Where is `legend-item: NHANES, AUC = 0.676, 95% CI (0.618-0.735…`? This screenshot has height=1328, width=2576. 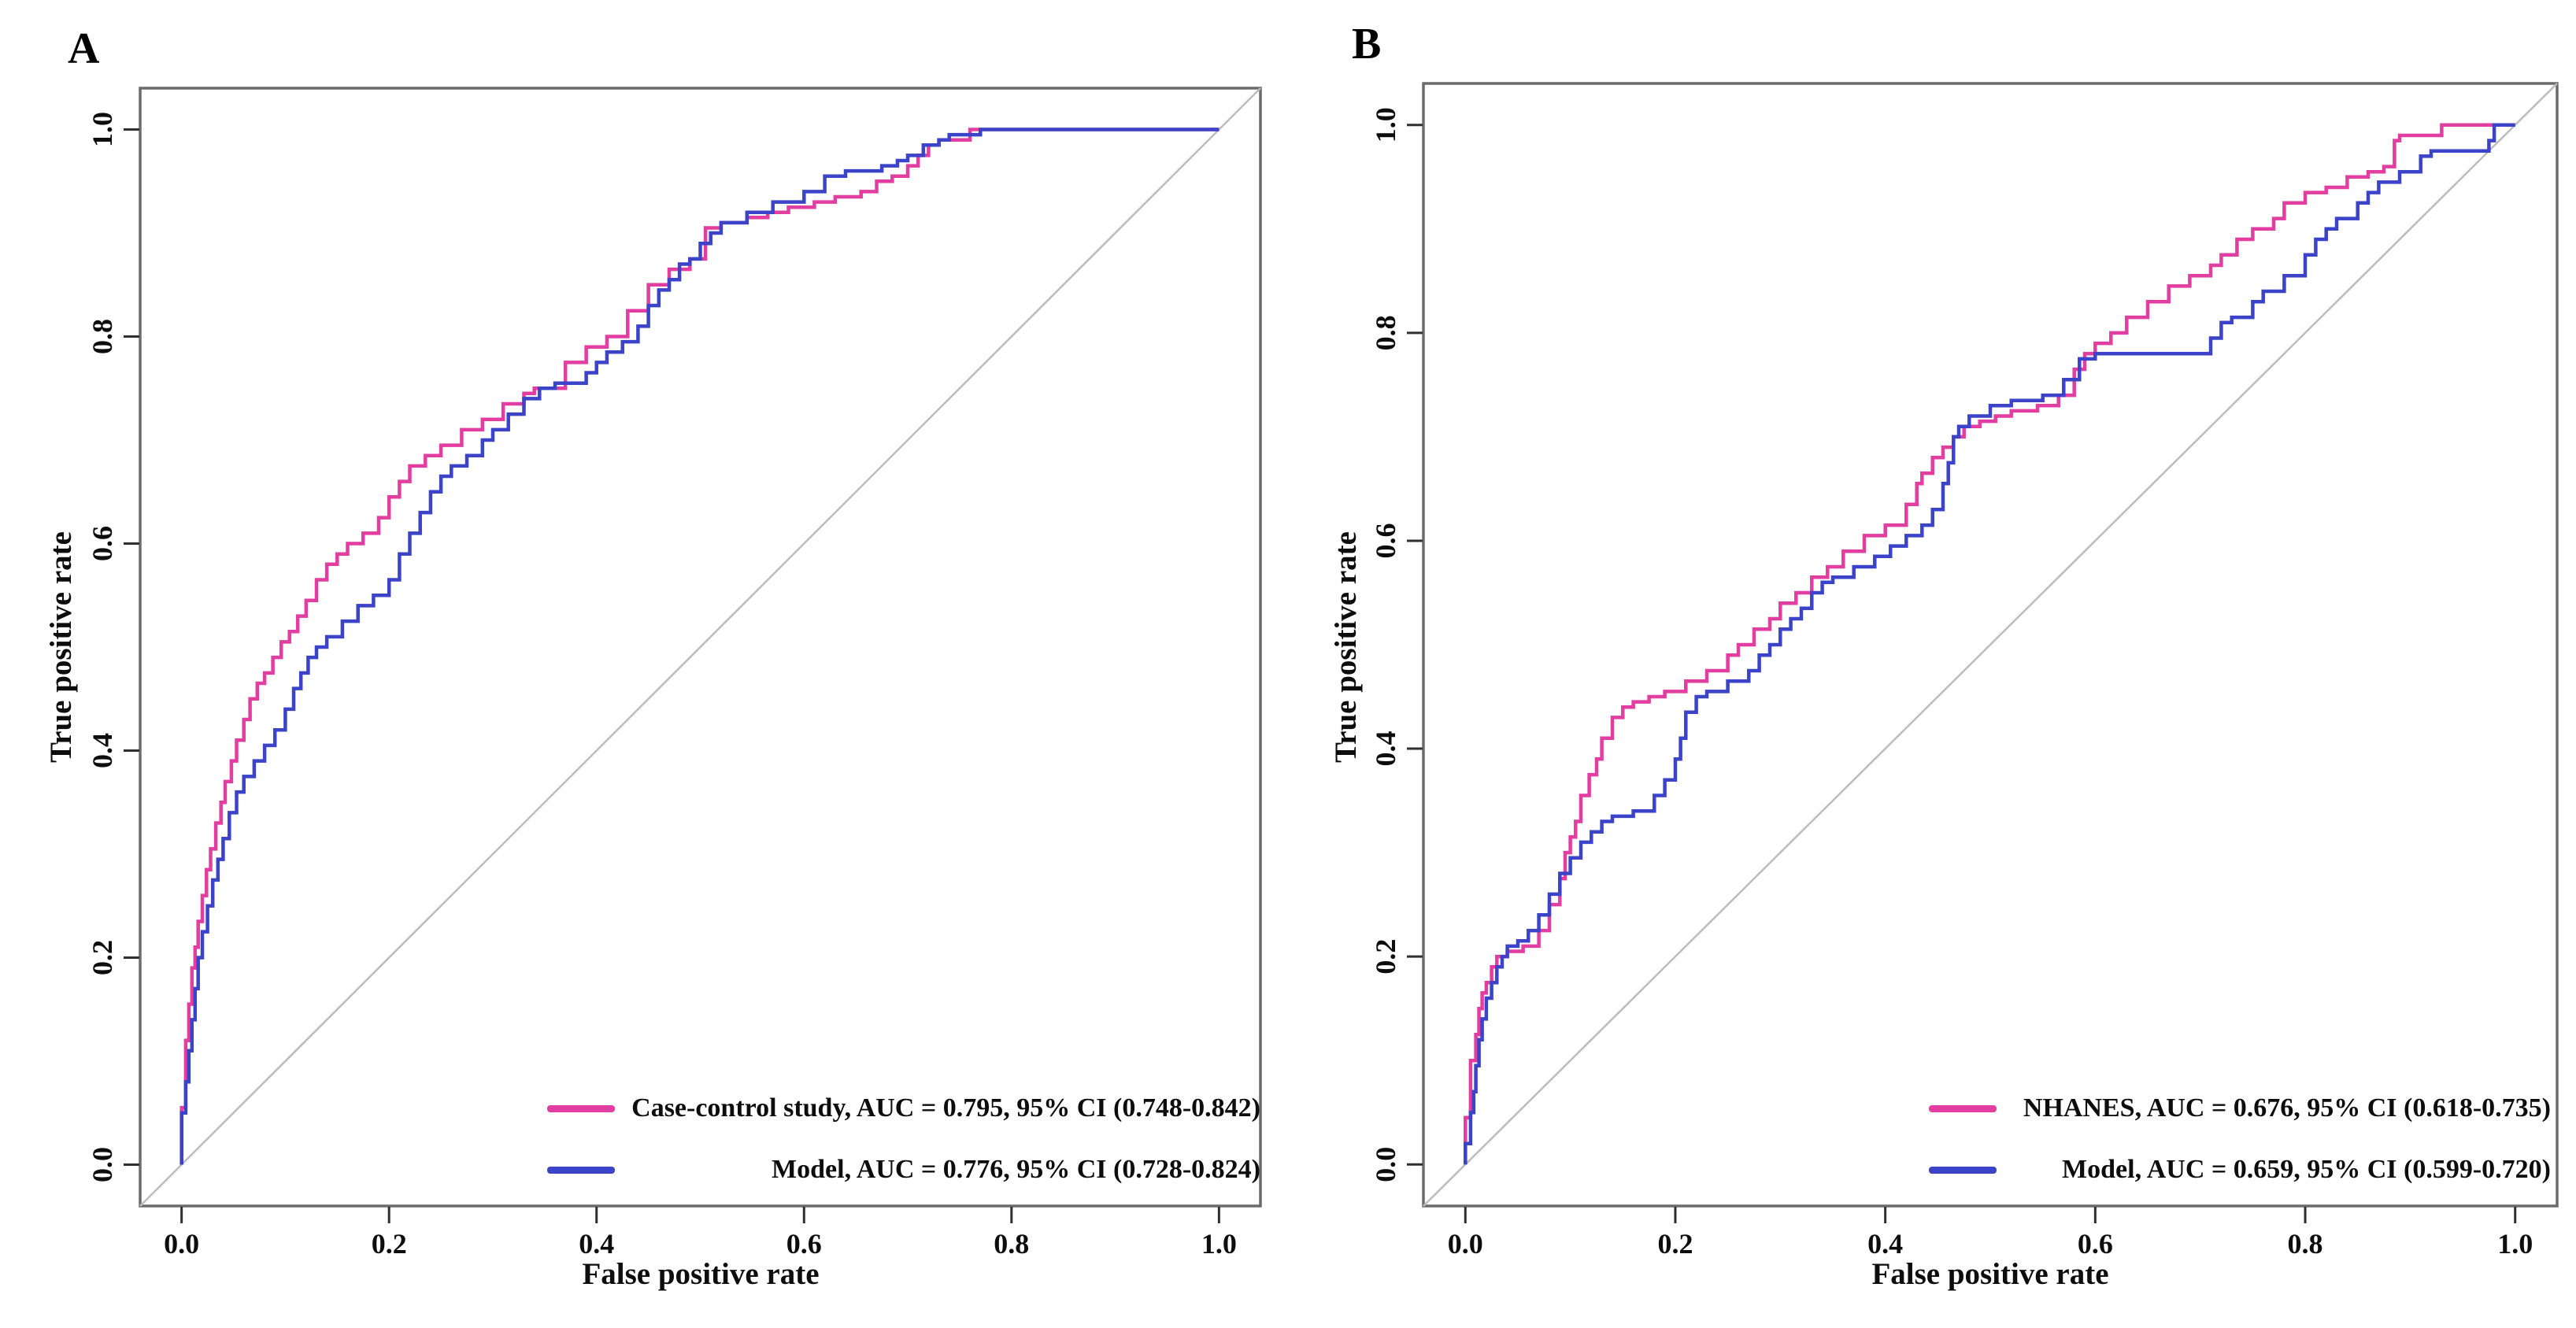
legend-item: NHANES, AUC = 0.676, 95% CI (0.618-0.735… is located at coordinates (2240, 1108).